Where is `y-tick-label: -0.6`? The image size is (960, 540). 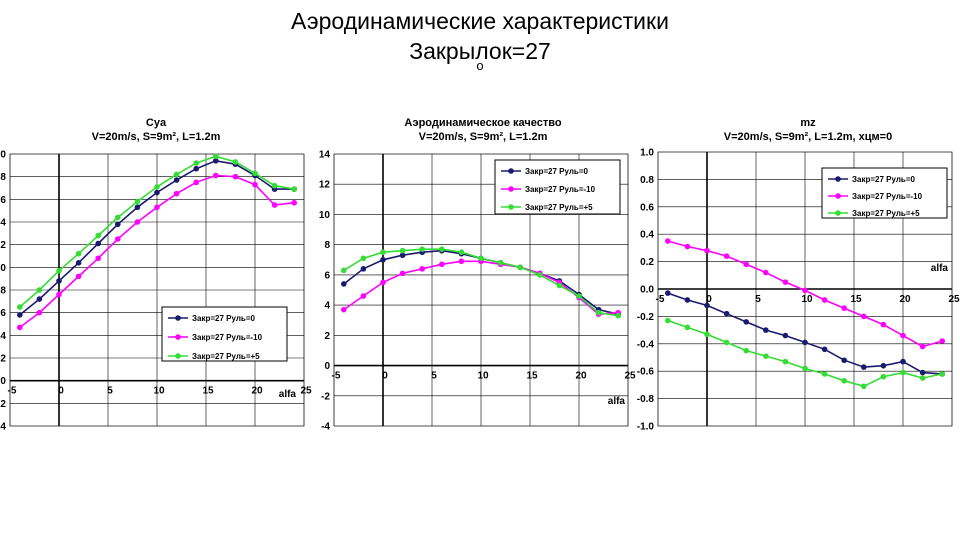 y-tick-label: -0.6 is located at coordinates (646, 372).